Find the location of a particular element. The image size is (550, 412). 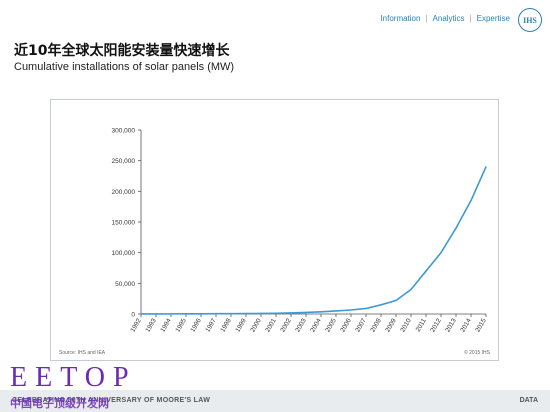

x-tick-label: 1994 is located at coordinates (165, 325).